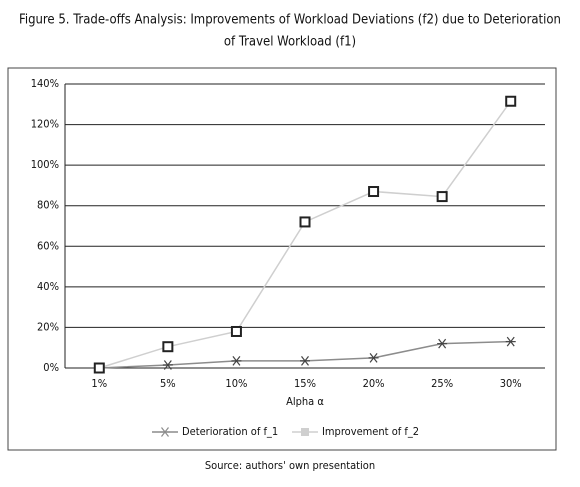 The image size is (580, 487). Describe the element at coordinates (99, 383) in the screenshot. I see `x-tick-label: 1%` at that location.